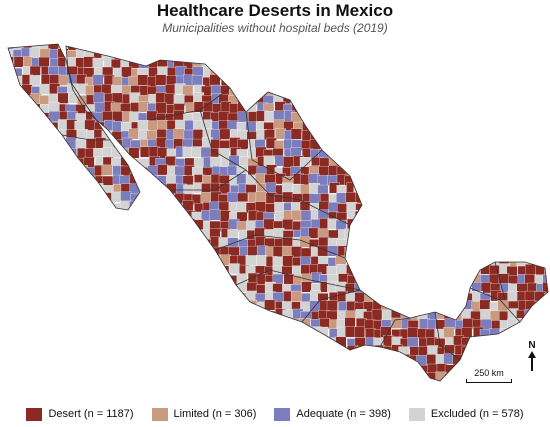 This screenshot has height=427, width=550. I want to click on legend-swatch-adequate, so click(282, 414).